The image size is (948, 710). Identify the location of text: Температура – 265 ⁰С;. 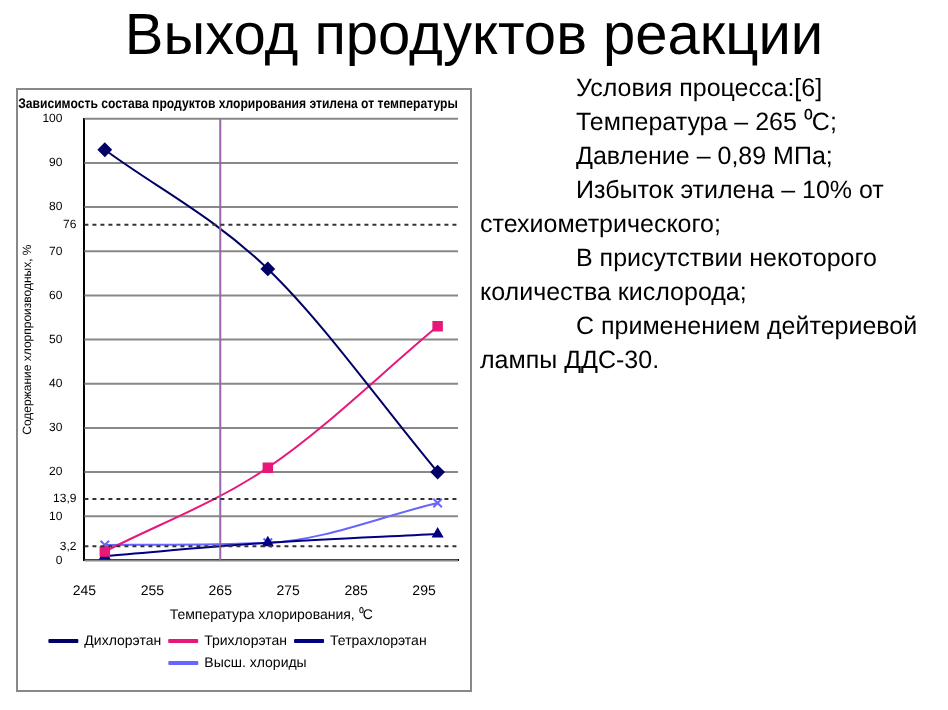
(706, 123).